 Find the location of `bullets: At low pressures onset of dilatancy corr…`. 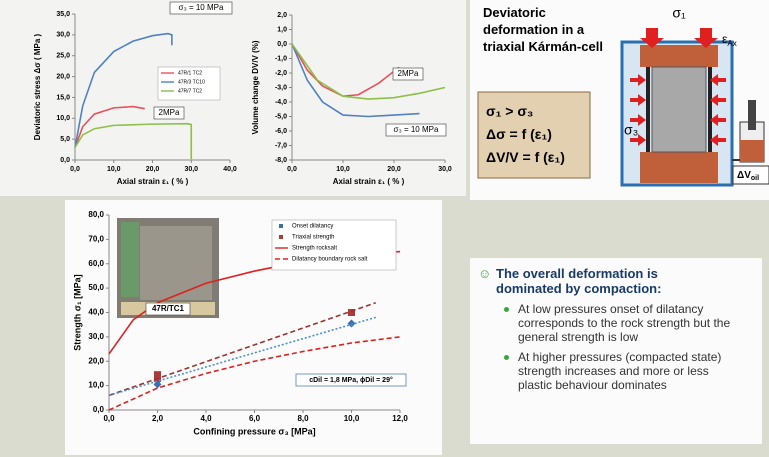

bullets: At low pressures onset of dilatancy corr… is located at coordinates (621, 347).